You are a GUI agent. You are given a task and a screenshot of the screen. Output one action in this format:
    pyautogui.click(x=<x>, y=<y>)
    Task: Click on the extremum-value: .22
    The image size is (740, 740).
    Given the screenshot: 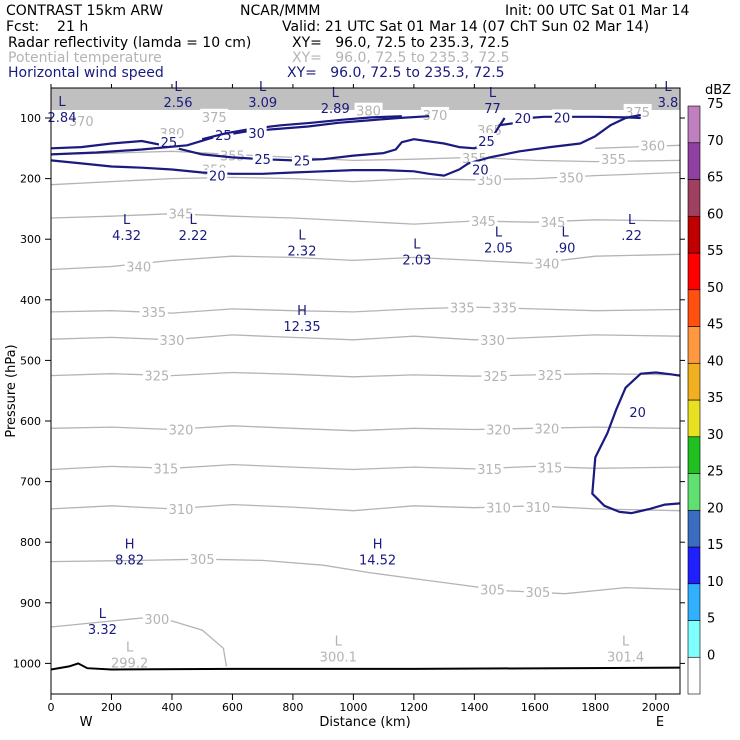 What is the action you would take?
    pyautogui.click(x=631, y=236)
    